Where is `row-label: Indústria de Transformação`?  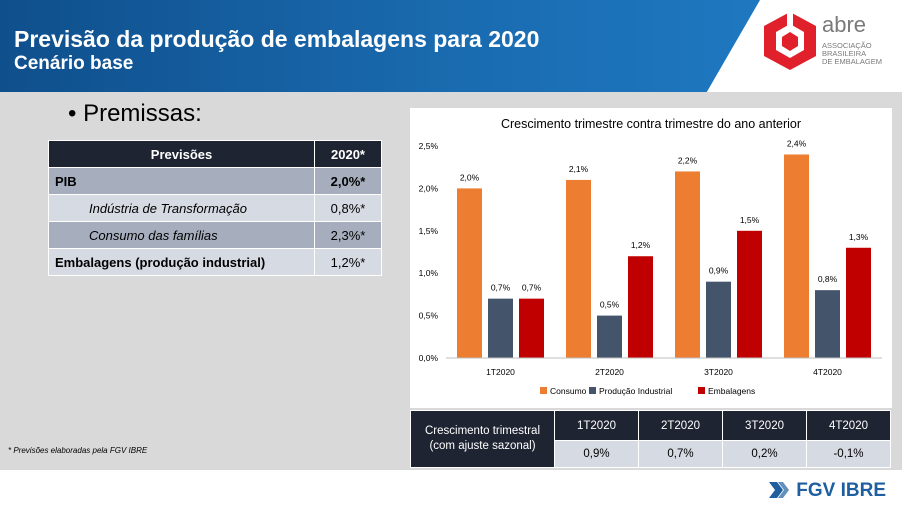
row-label: Indústria de Transformação is located at coordinates (181, 208).